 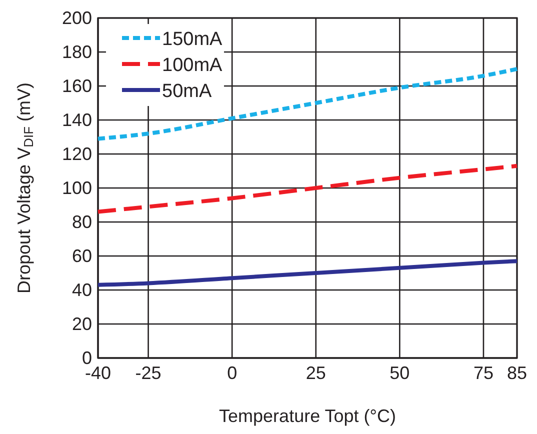 What do you see at coordinates (77, 188) in the screenshot?
I see `y-tick-label: 100` at bounding box center [77, 188].